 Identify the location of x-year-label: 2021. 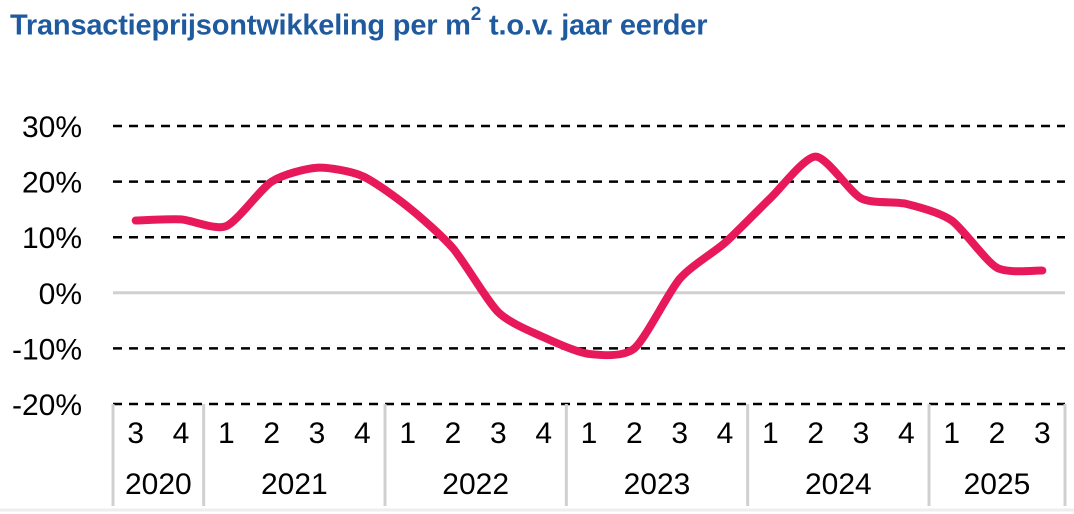
(294, 484).